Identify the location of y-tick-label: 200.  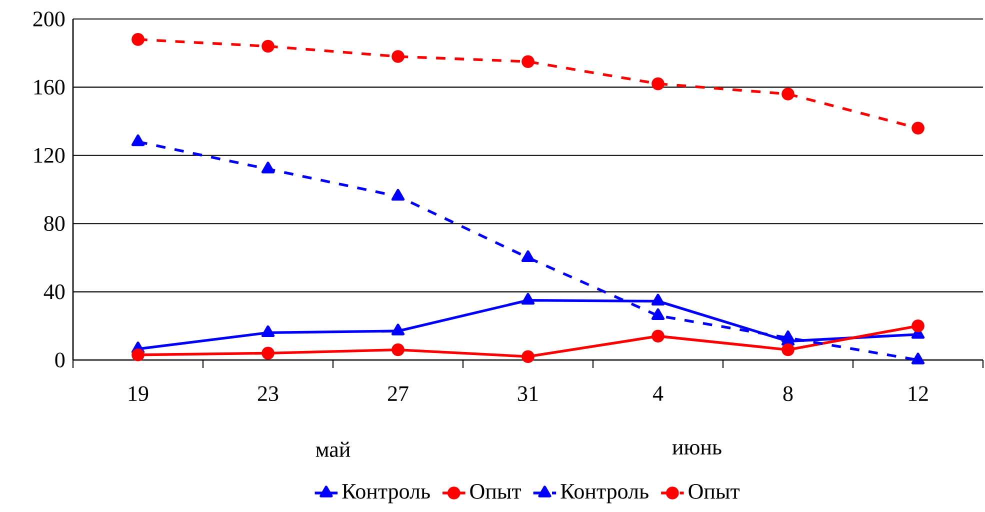
(49, 19).